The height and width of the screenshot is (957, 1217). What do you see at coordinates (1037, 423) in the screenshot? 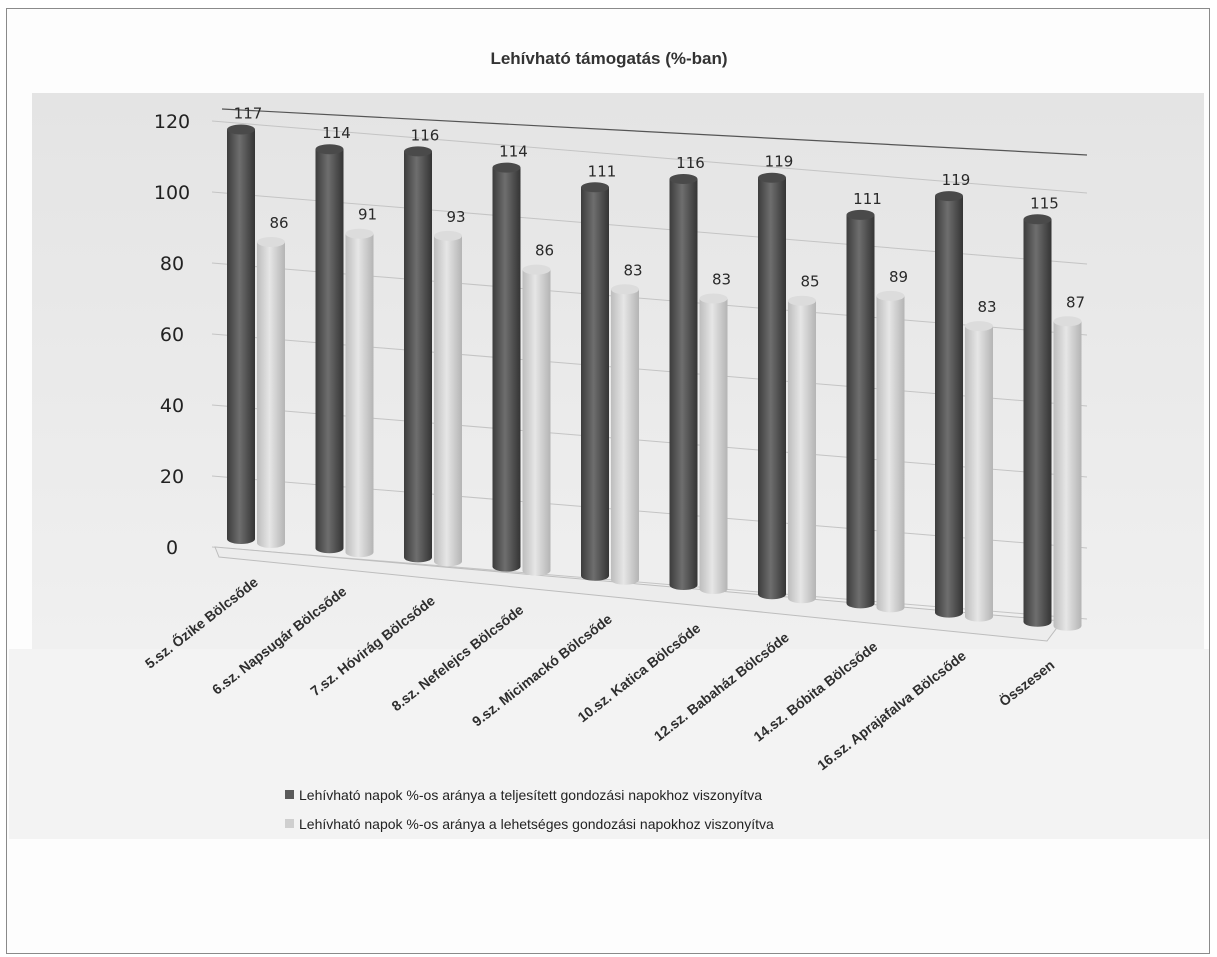
I see `bar-series-1-9-body` at bounding box center [1037, 423].